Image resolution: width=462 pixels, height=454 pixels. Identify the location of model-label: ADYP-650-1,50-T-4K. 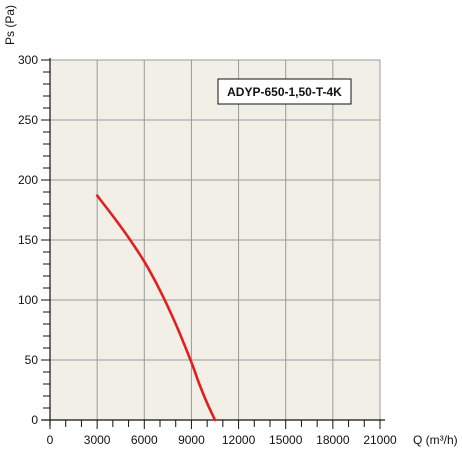
(284, 92).